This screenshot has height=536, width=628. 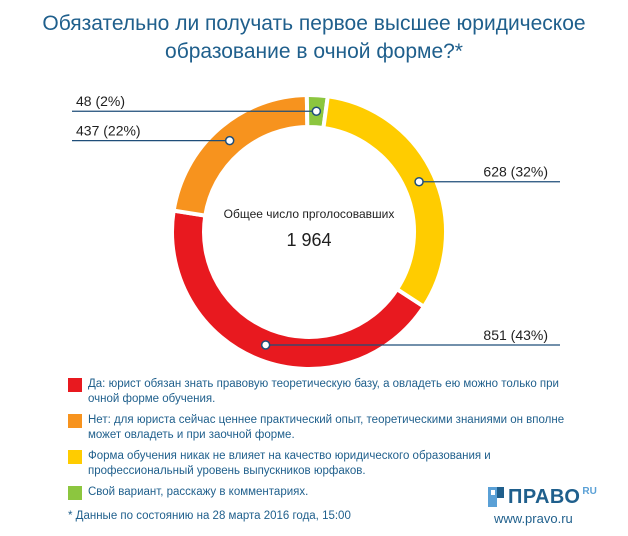 What do you see at coordinates (298, 289) in the screenshot?
I see `donut-slice-yes` at bounding box center [298, 289].